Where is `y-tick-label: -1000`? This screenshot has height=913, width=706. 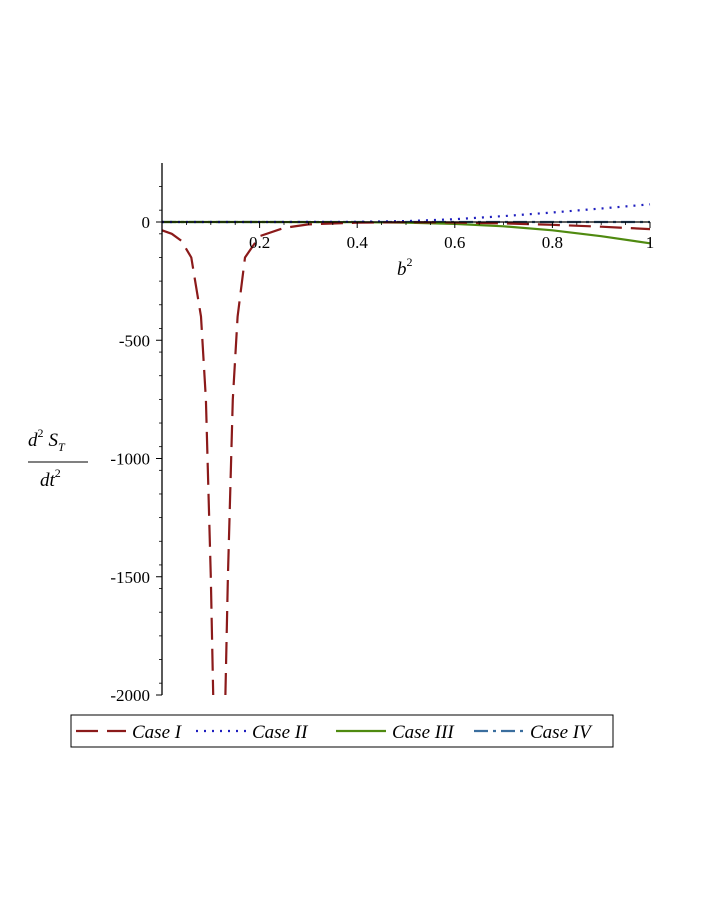 y-tick-label: -1000 is located at coordinates (130, 459).